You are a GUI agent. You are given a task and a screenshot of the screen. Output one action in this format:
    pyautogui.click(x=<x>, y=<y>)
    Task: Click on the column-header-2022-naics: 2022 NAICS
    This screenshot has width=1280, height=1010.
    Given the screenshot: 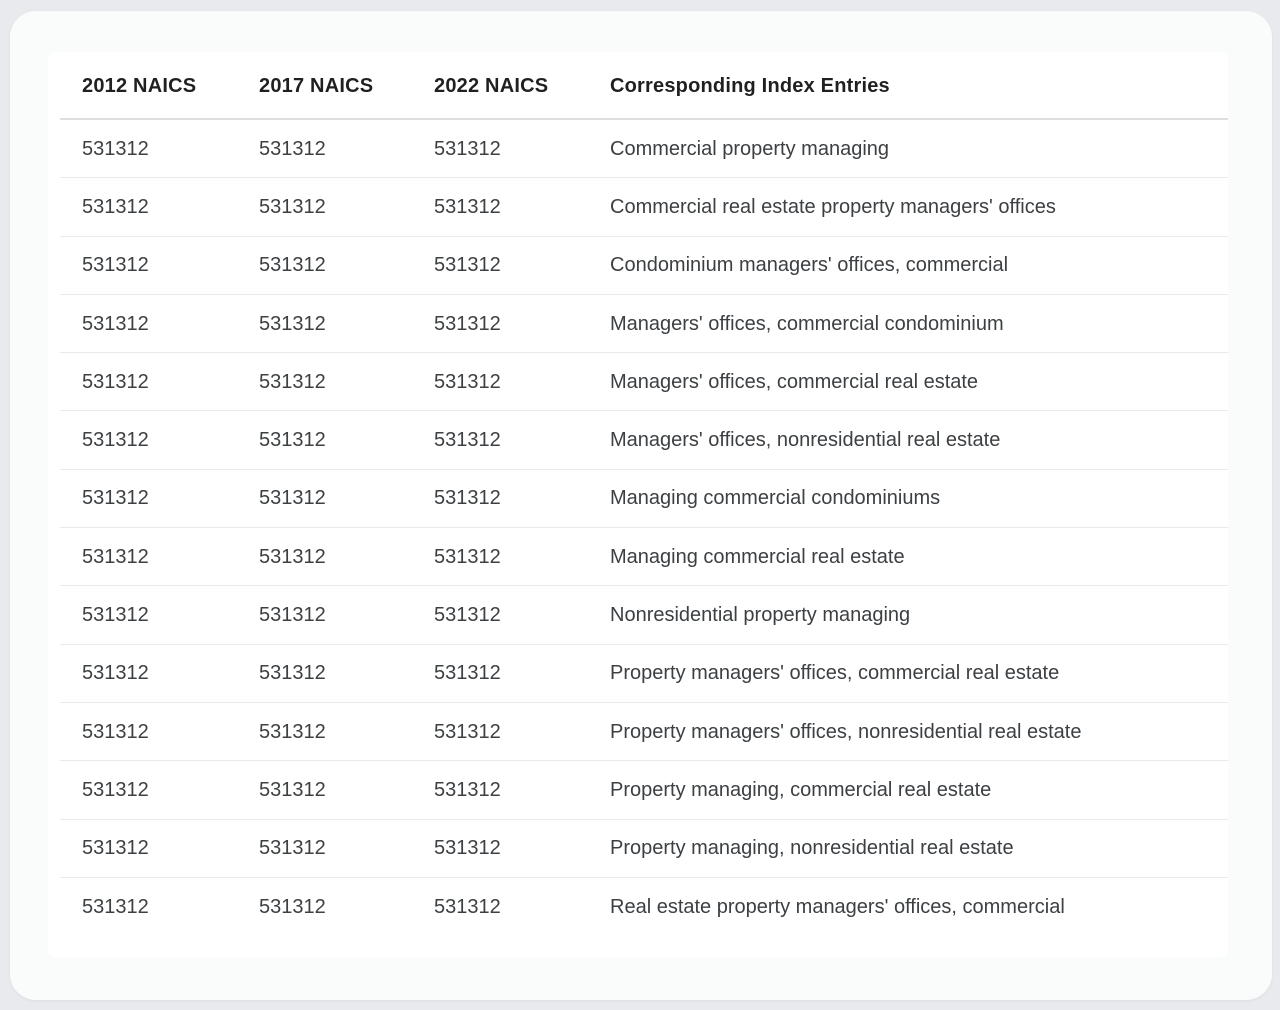 What is the action you would take?
    pyautogui.click(x=491, y=85)
    